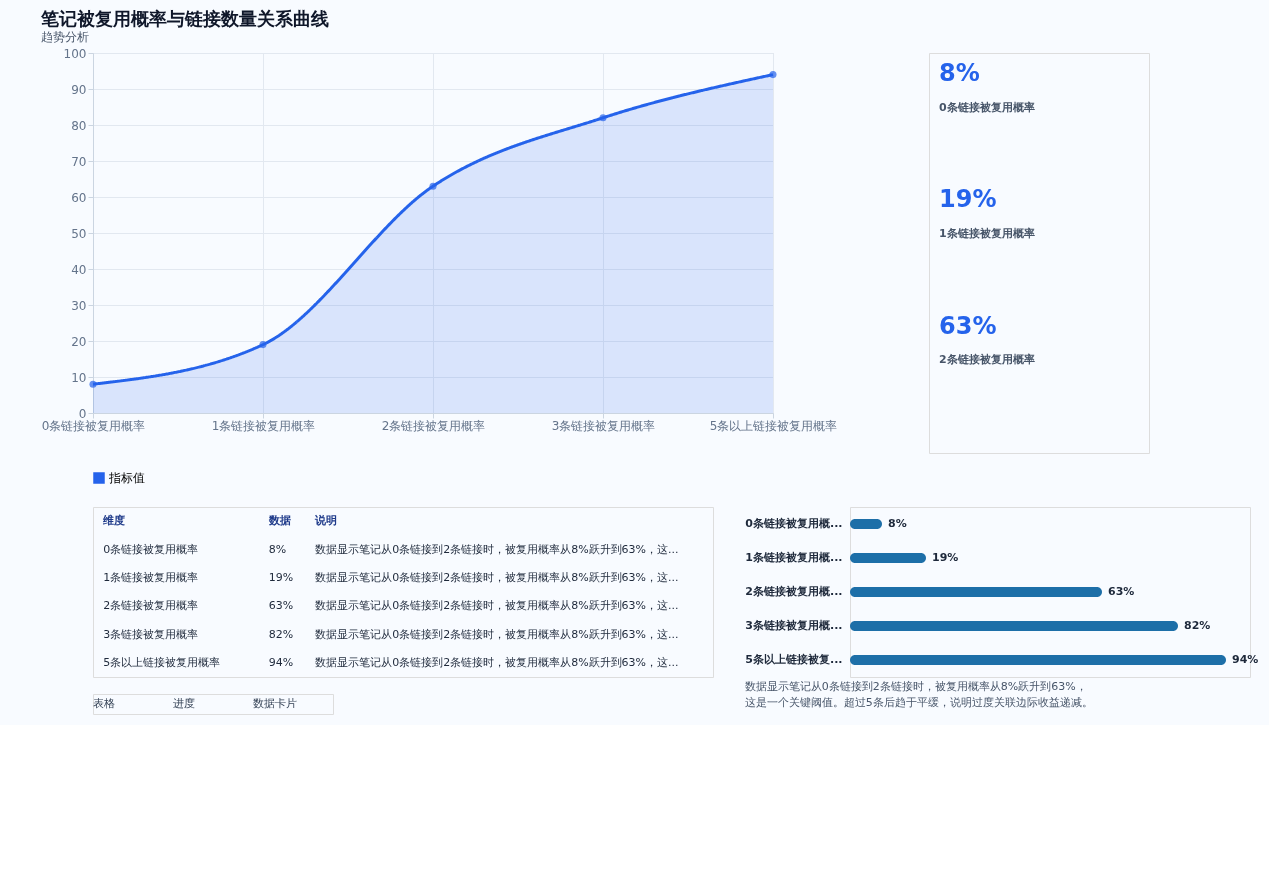  I want to click on chart-subtitle: 趋势分析, so click(65, 37).